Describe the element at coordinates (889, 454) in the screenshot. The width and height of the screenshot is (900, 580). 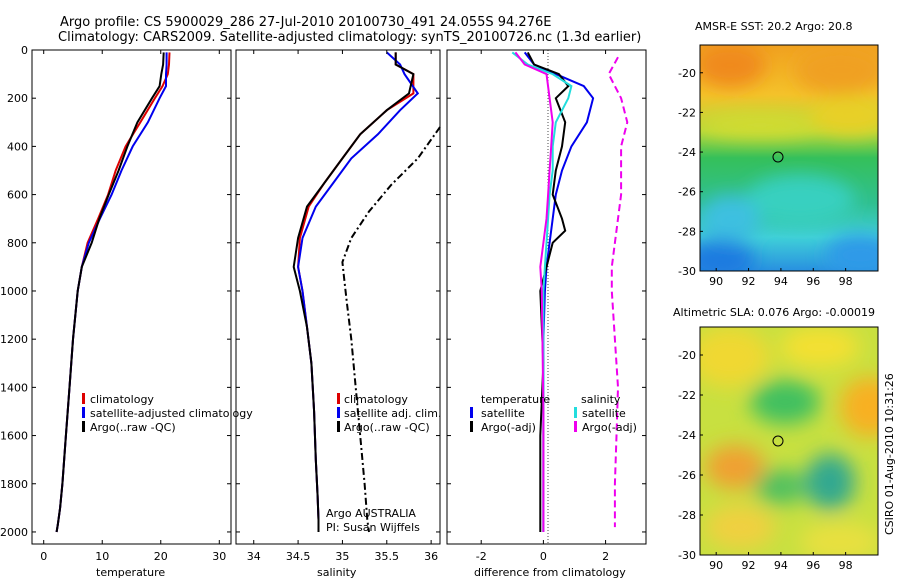
I see `timestamp-stamp: CSIRO 01-Aug-2010 10:31:26` at that location.